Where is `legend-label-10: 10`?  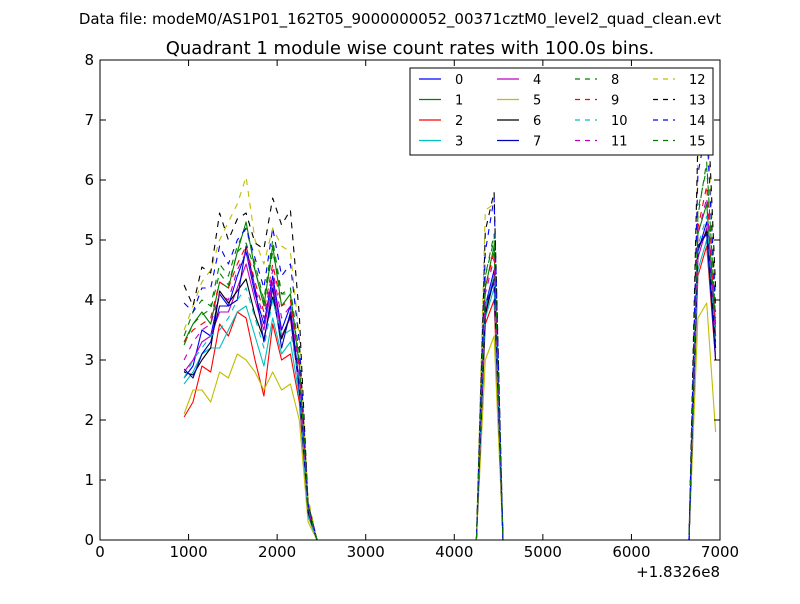
legend-label-10: 10 is located at coordinates (619, 121).